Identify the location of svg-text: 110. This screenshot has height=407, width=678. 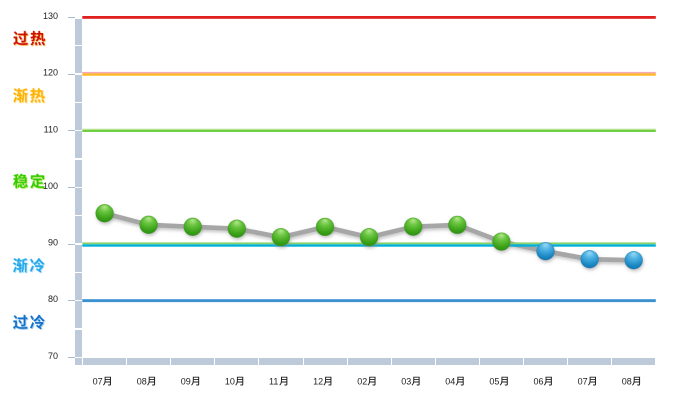
(51, 129).